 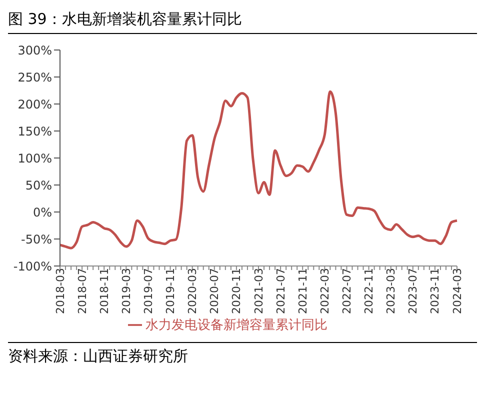 What do you see at coordinates (171, 291) in the screenshot?
I see `x-tick-label: 2019-11` at bounding box center [171, 291].